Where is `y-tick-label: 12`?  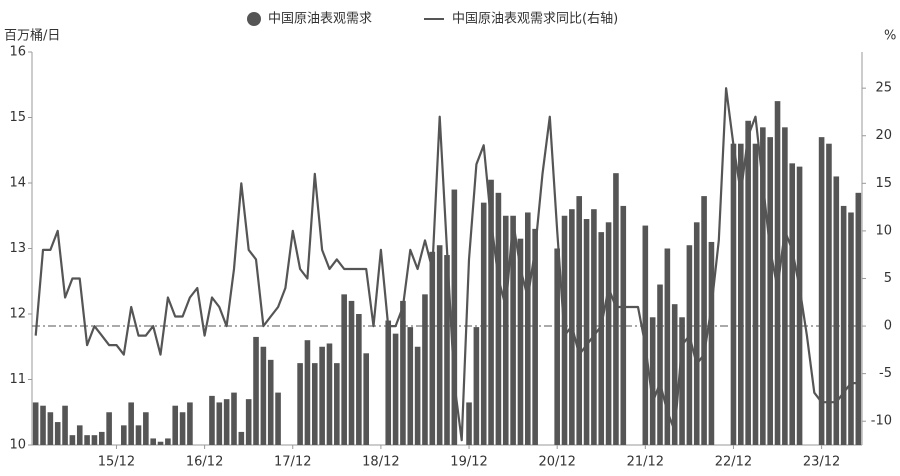
y-tick-label: 12 is located at coordinates (17, 314).